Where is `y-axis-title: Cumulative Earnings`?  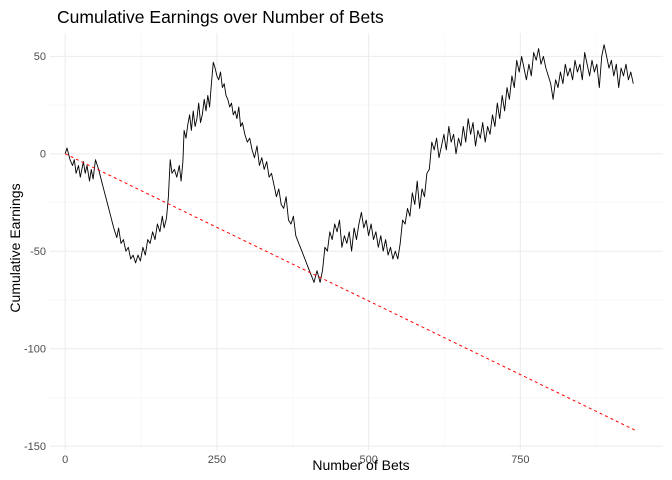 y-axis-title: Cumulative Earnings is located at coordinates (15, 247).